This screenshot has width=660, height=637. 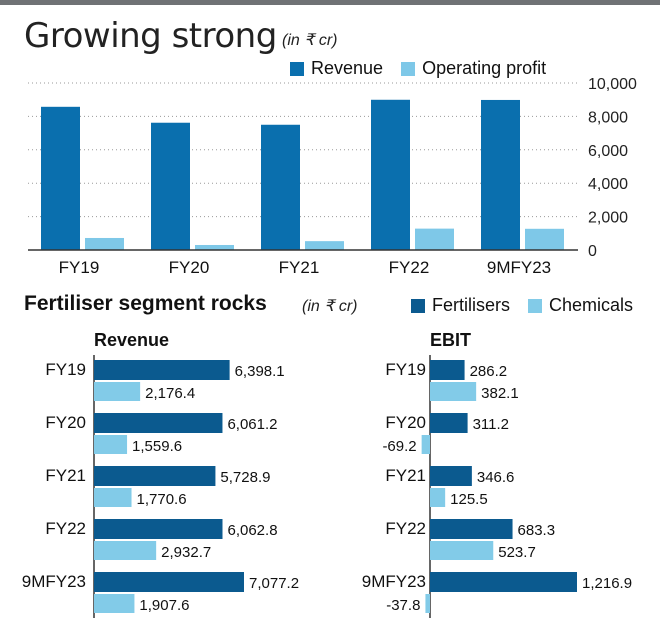 I want to click on panel-title-ebit: EBIT, so click(x=451, y=340).